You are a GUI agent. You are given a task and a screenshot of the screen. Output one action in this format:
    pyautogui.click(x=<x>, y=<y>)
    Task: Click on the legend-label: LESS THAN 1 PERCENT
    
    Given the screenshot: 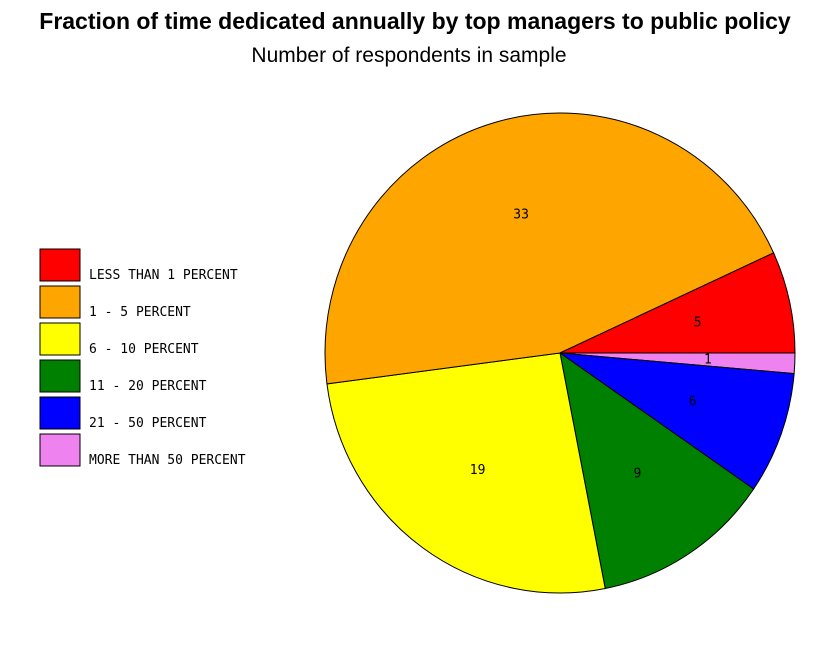 What is the action you would take?
    pyautogui.click(x=163, y=275)
    